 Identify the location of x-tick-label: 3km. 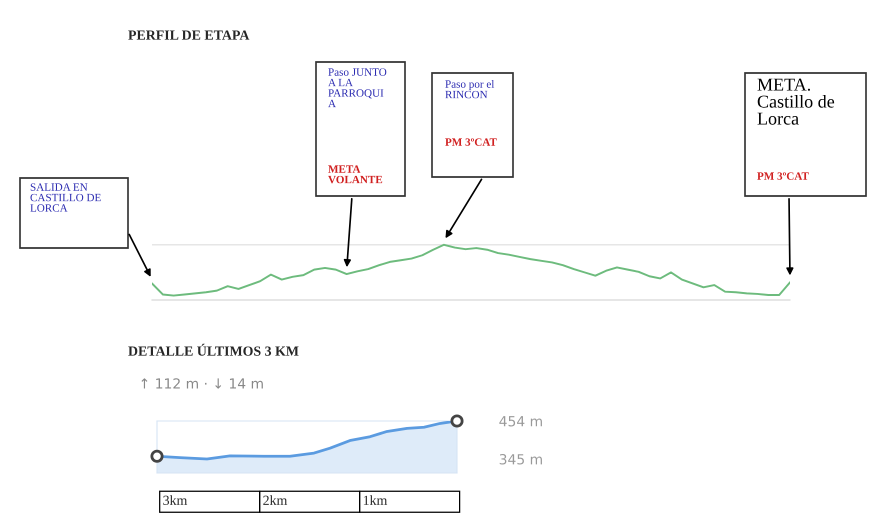
(175, 500).